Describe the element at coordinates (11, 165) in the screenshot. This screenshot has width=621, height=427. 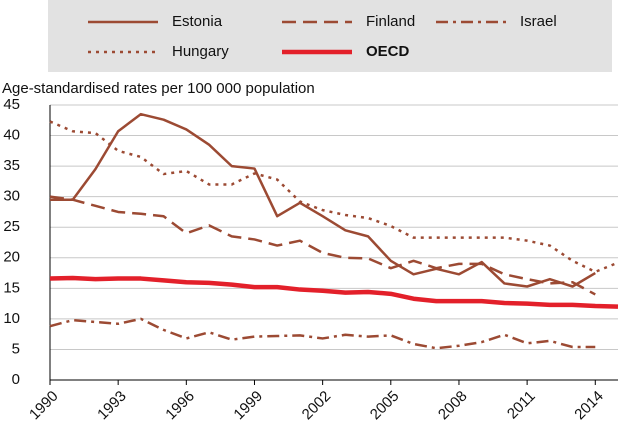
I see `y-tick-label: 35` at that location.